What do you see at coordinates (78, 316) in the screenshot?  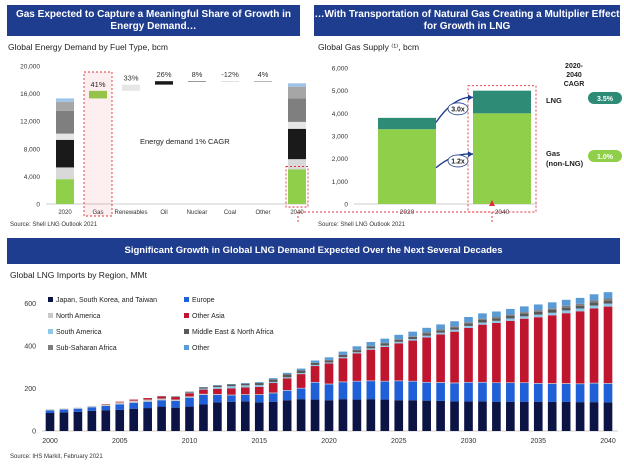 I see `legend-label-2: North America` at bounding box center [78, 316].